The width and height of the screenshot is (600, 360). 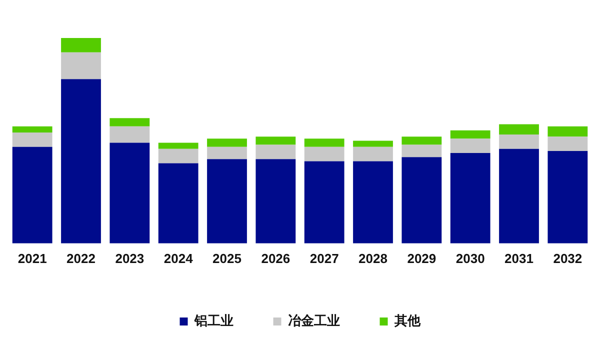 What do you see at coordinates (32, 258) in the screenshot?
I see `x-tick-label: 2021` at bounding box center [32, 258].